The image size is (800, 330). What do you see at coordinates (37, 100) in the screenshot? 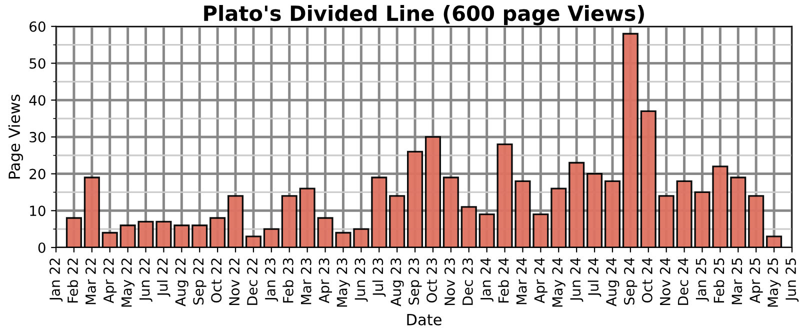
I see `y-tick-label: 40` at bounding box center [37, 100].